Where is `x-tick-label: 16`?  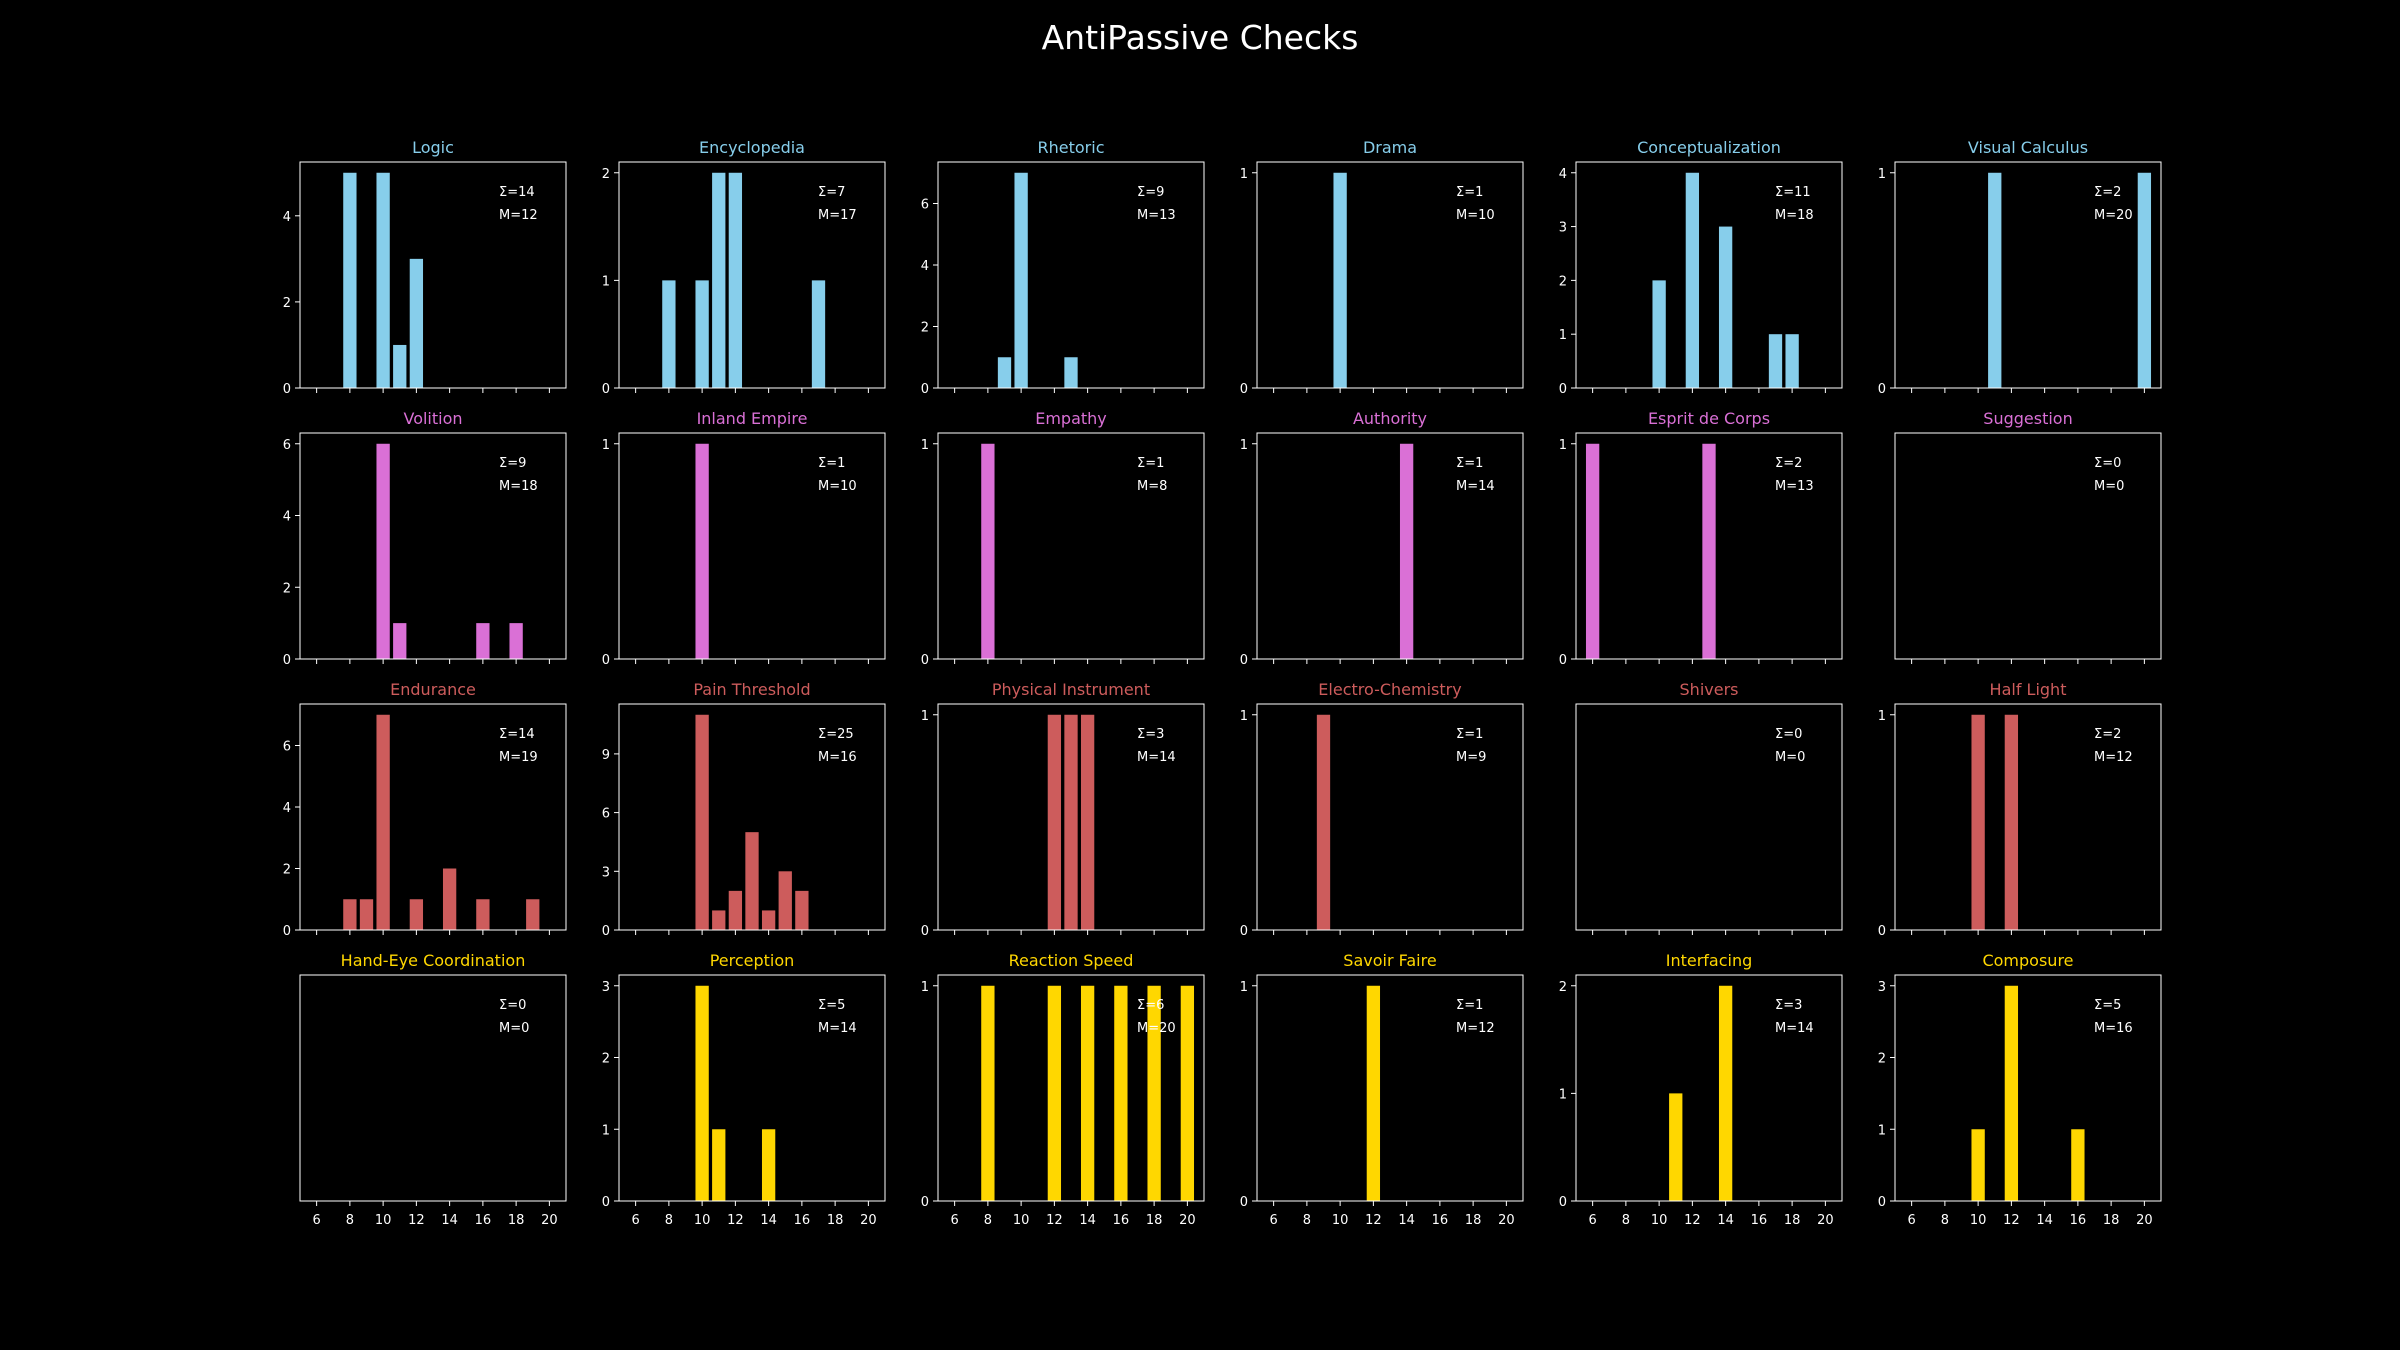 x-tick-label: 16 is located at coordinates (1759, 1220).